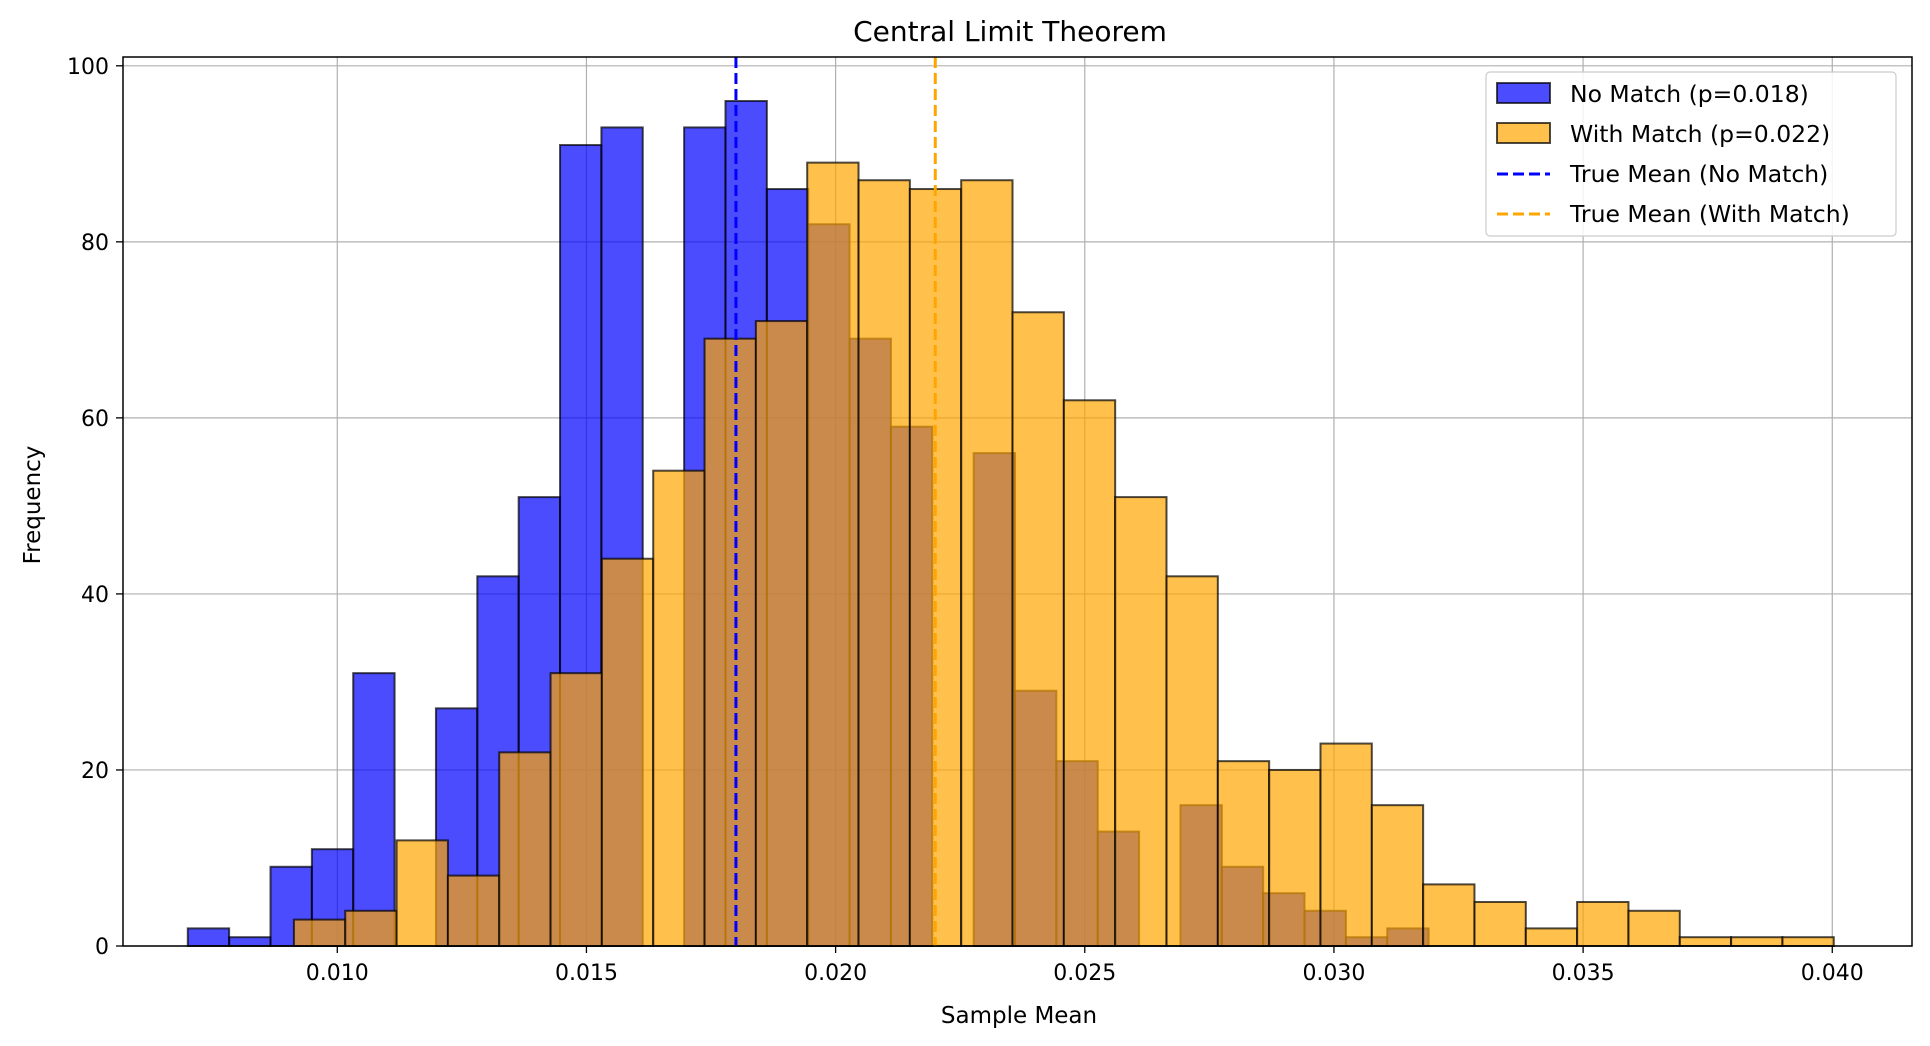  I want to click on y-axis-label: Frequency, so click(33, 505).